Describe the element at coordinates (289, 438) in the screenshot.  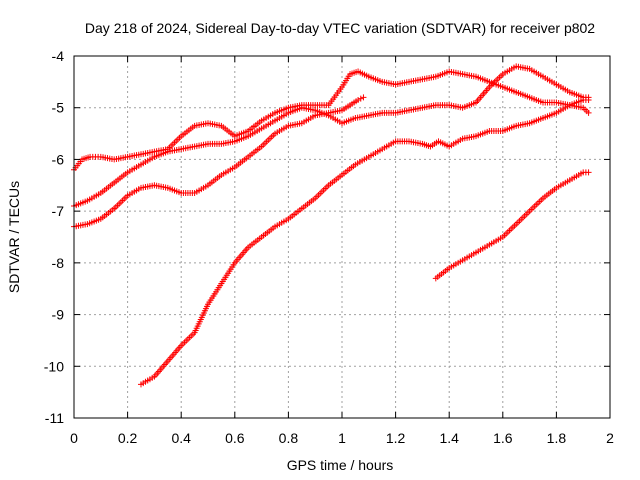
I see `x-tick-label: 0.8` at that location.